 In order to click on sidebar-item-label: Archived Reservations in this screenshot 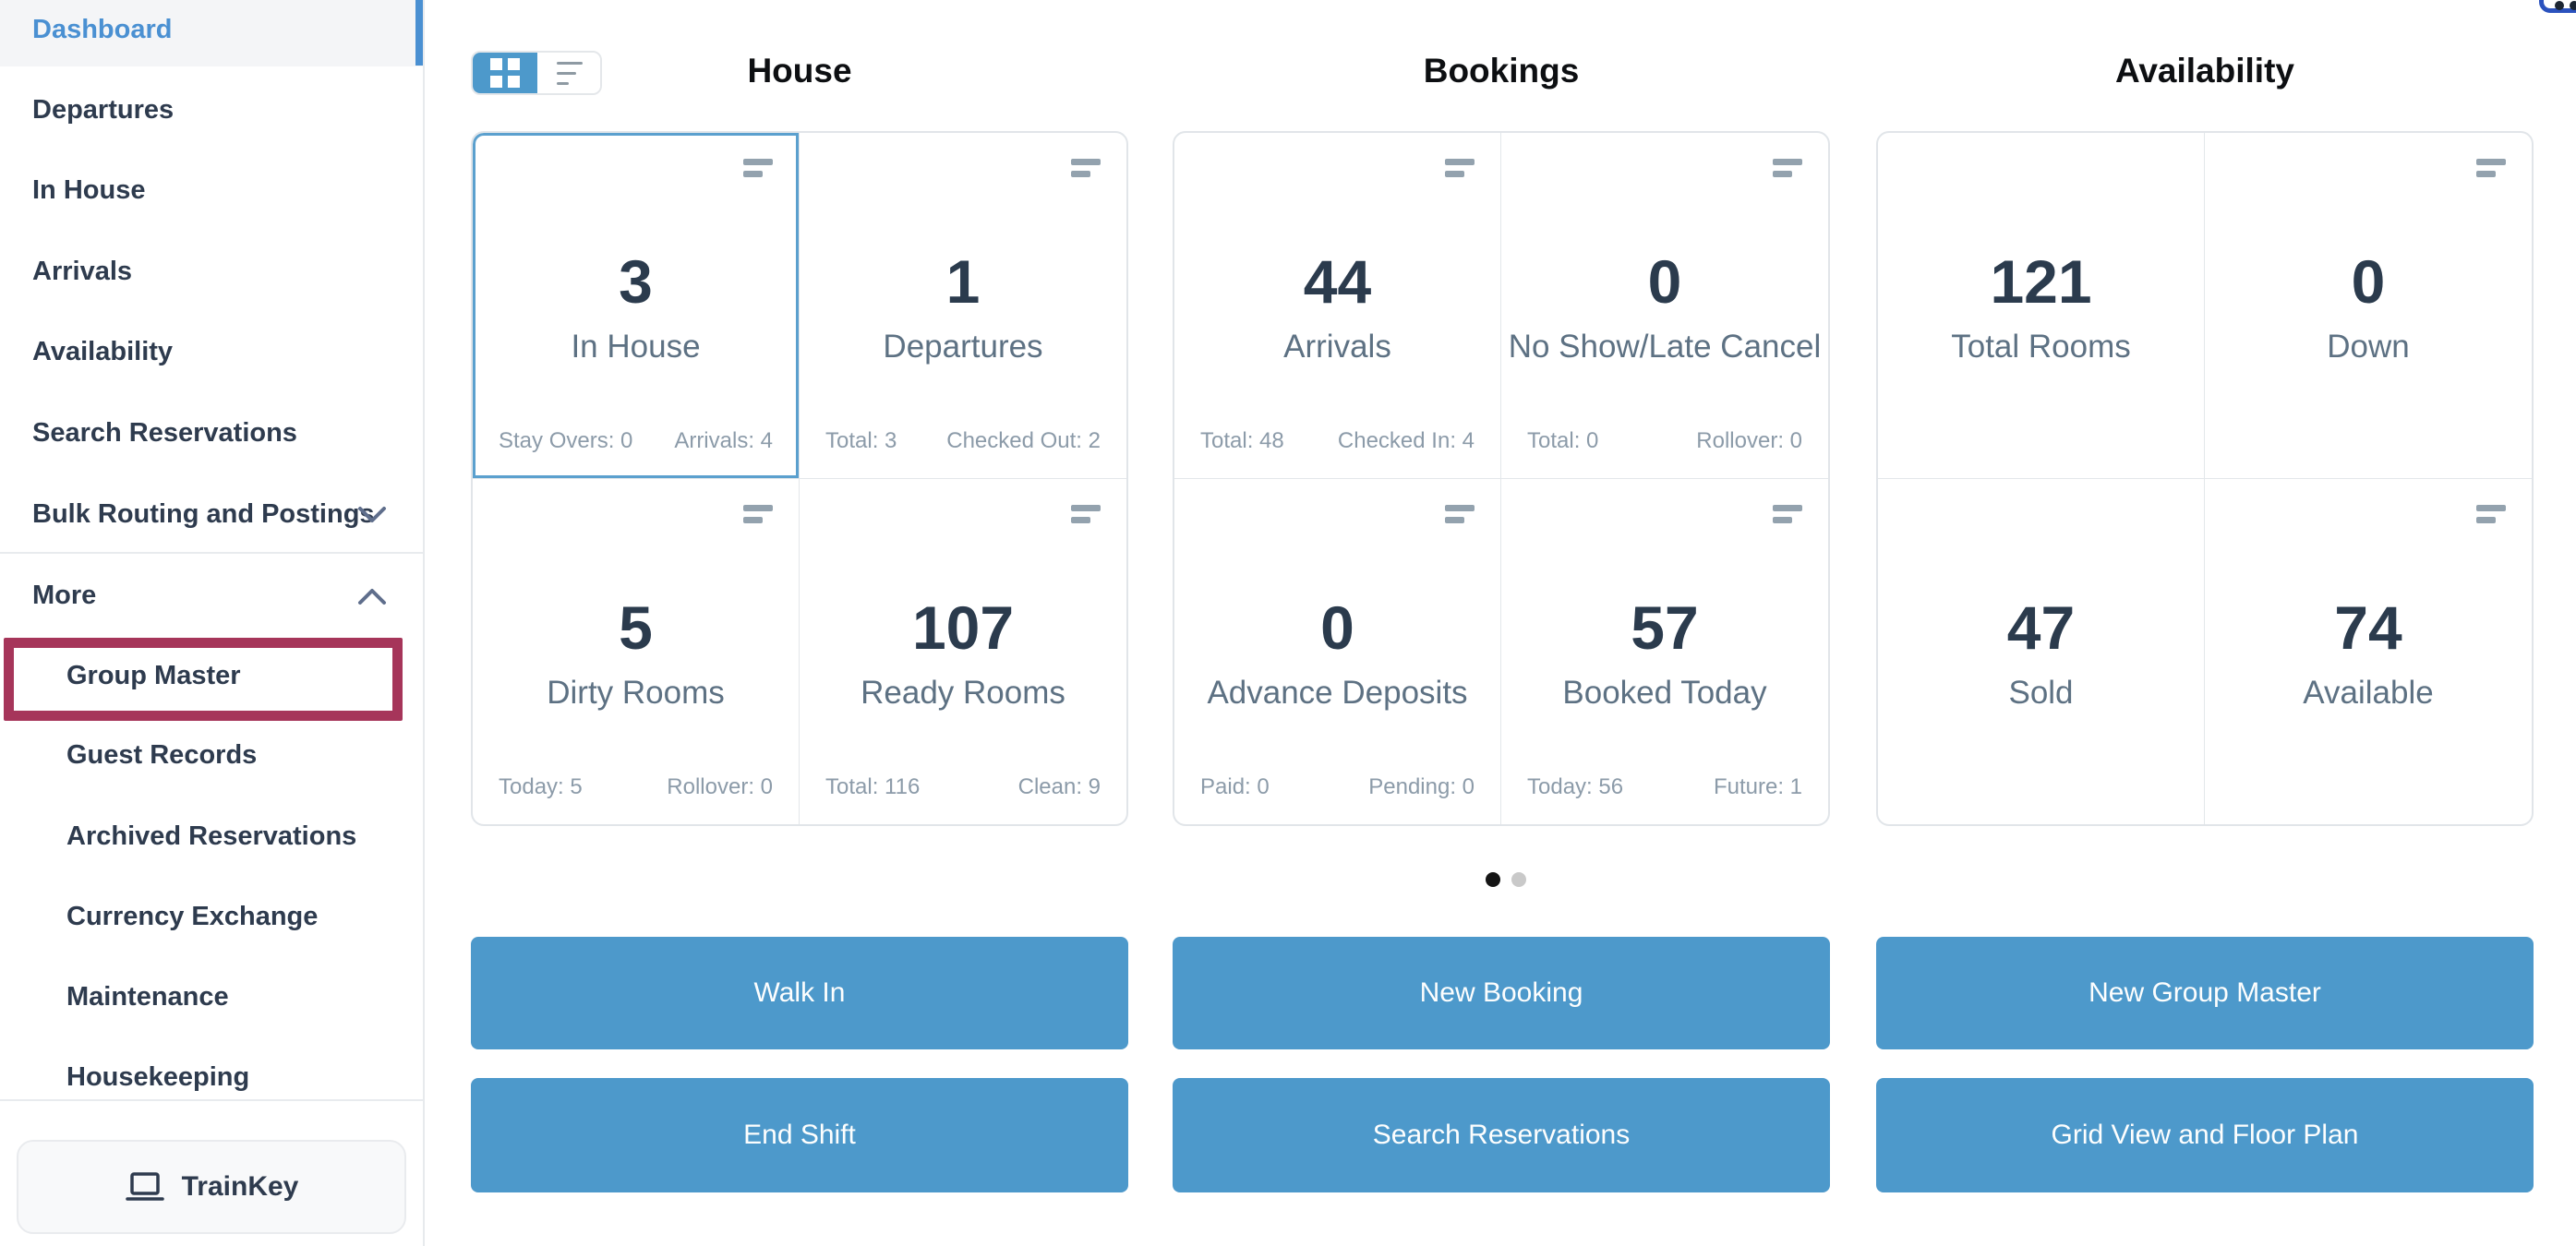, I will do `click(211, 836)`.